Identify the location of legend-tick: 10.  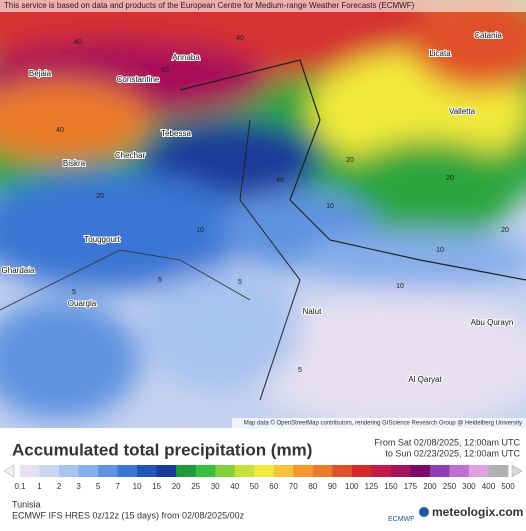
(137, 486).